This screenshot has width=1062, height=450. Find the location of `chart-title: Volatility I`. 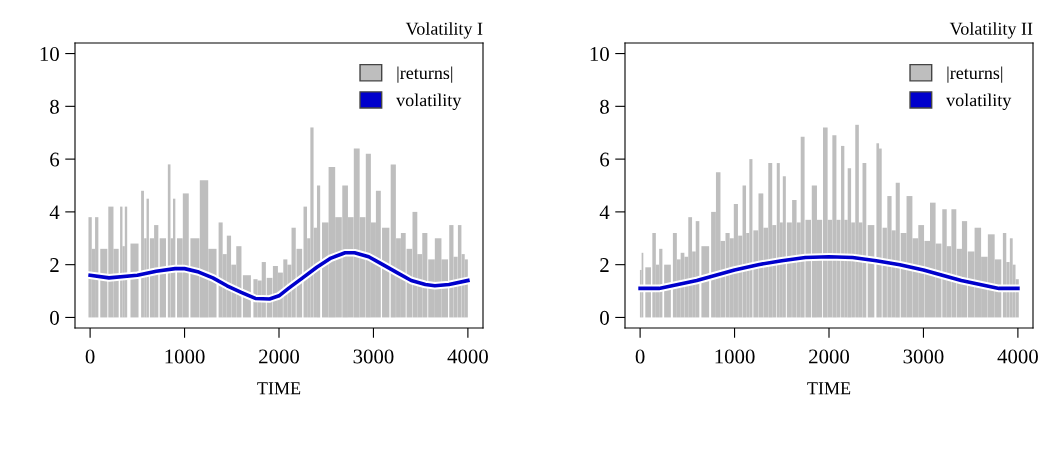

chart-title: Volatility I is located at coordinates (444, 30).